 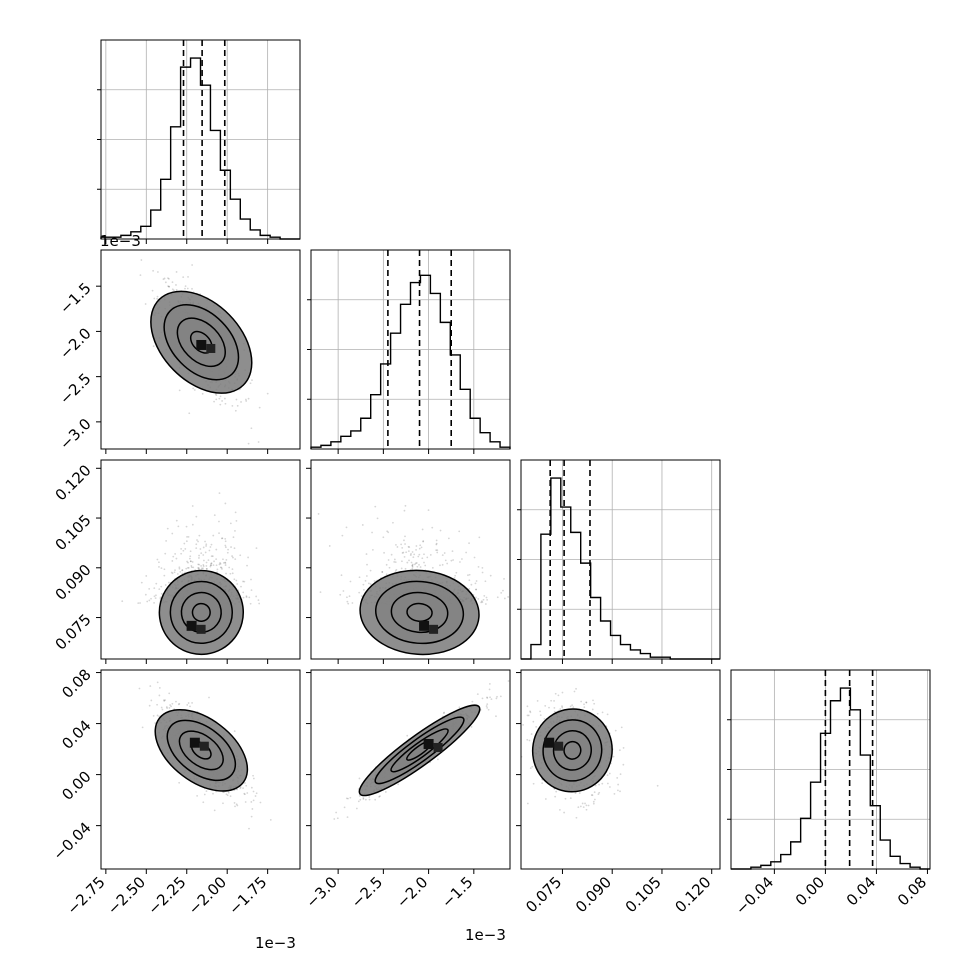 I want to click on density-shade, so click(x=572, y=750).